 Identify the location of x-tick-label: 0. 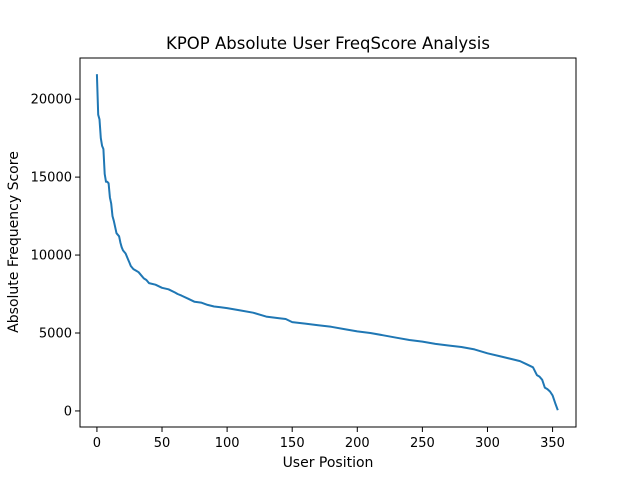
(97, 443).